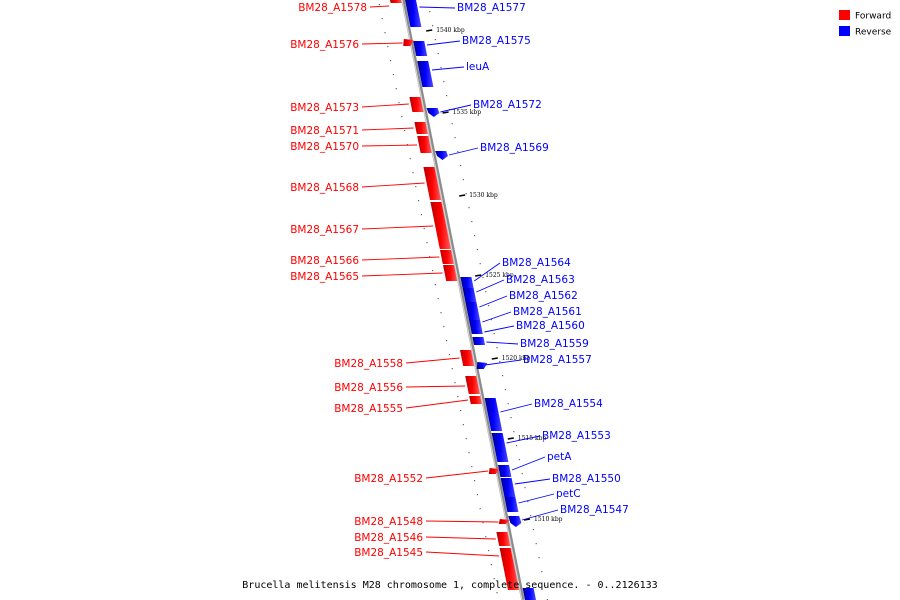 The image size is (900, 600). I want to click on gene-peta, so click(505, 471).